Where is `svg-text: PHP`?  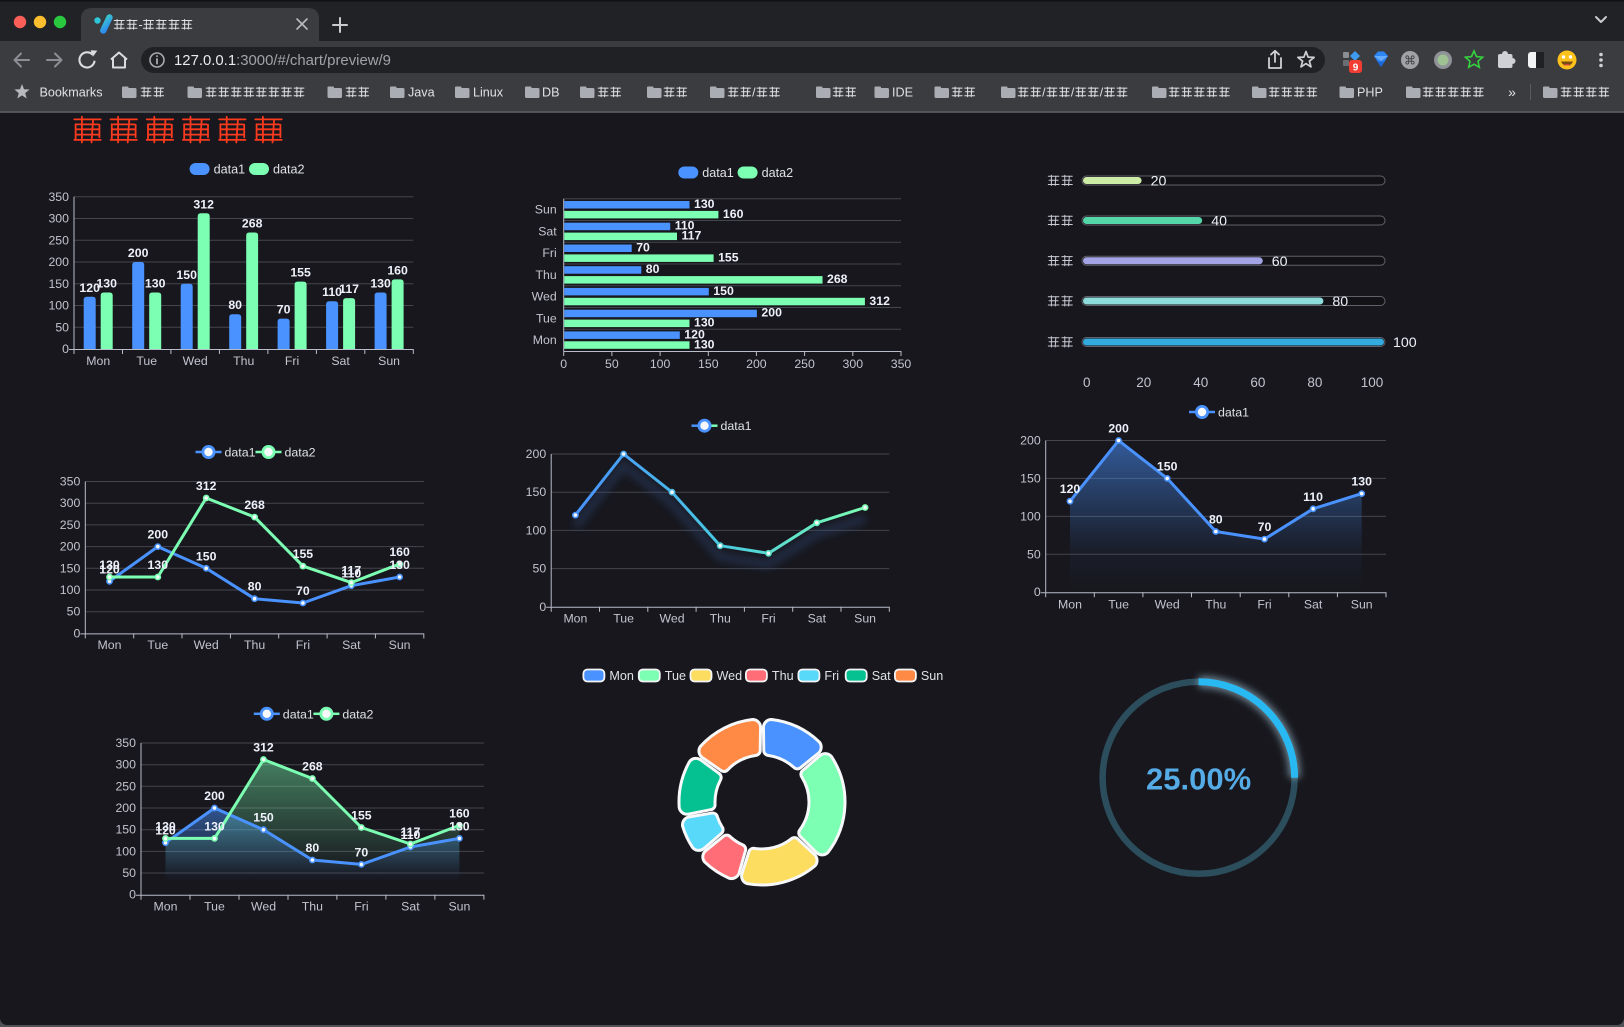 svg-text: PHP is located at coordinates (1370, 93).